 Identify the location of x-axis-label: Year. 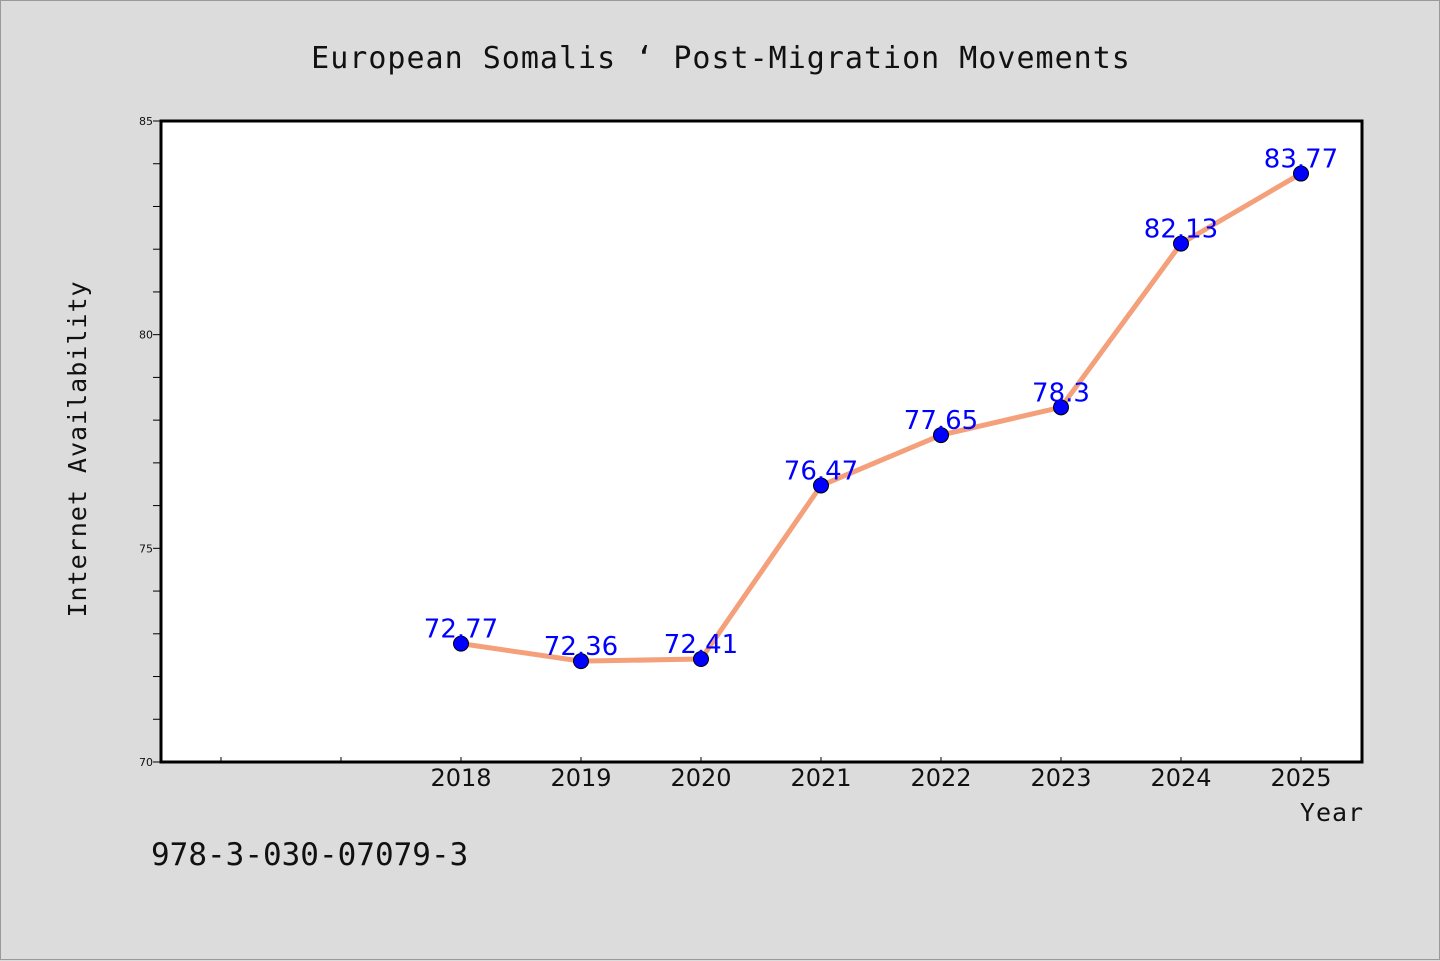
(1332, 812).